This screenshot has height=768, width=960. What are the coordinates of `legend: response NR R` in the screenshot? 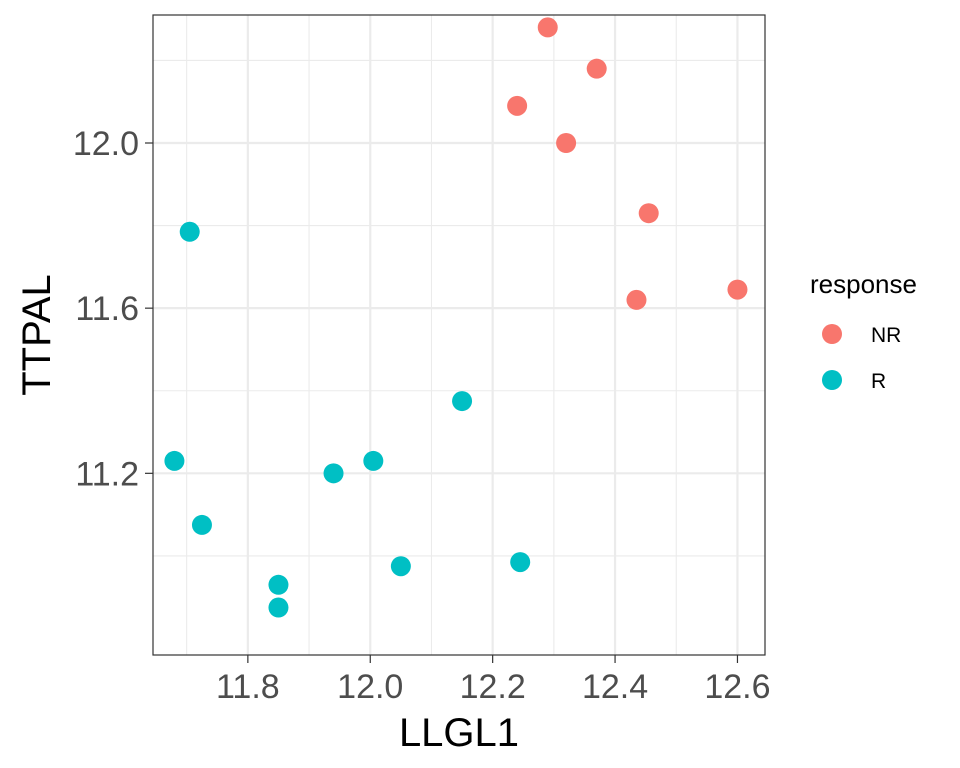 It's located at (863, 331).